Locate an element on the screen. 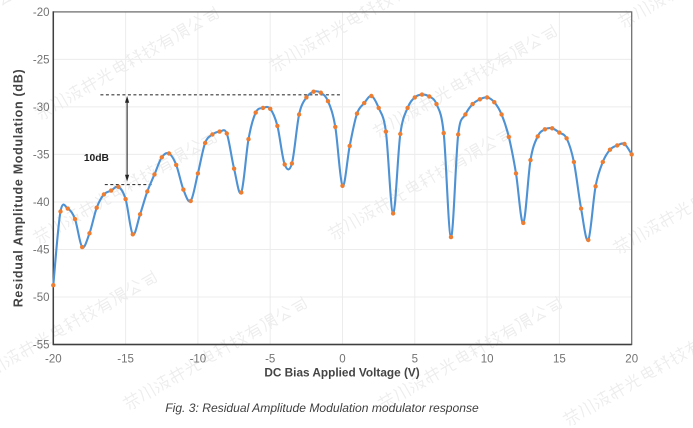 The height and width of the screenshot is (428, 693). svg-text: -55 is located at coordinates (41, 346).